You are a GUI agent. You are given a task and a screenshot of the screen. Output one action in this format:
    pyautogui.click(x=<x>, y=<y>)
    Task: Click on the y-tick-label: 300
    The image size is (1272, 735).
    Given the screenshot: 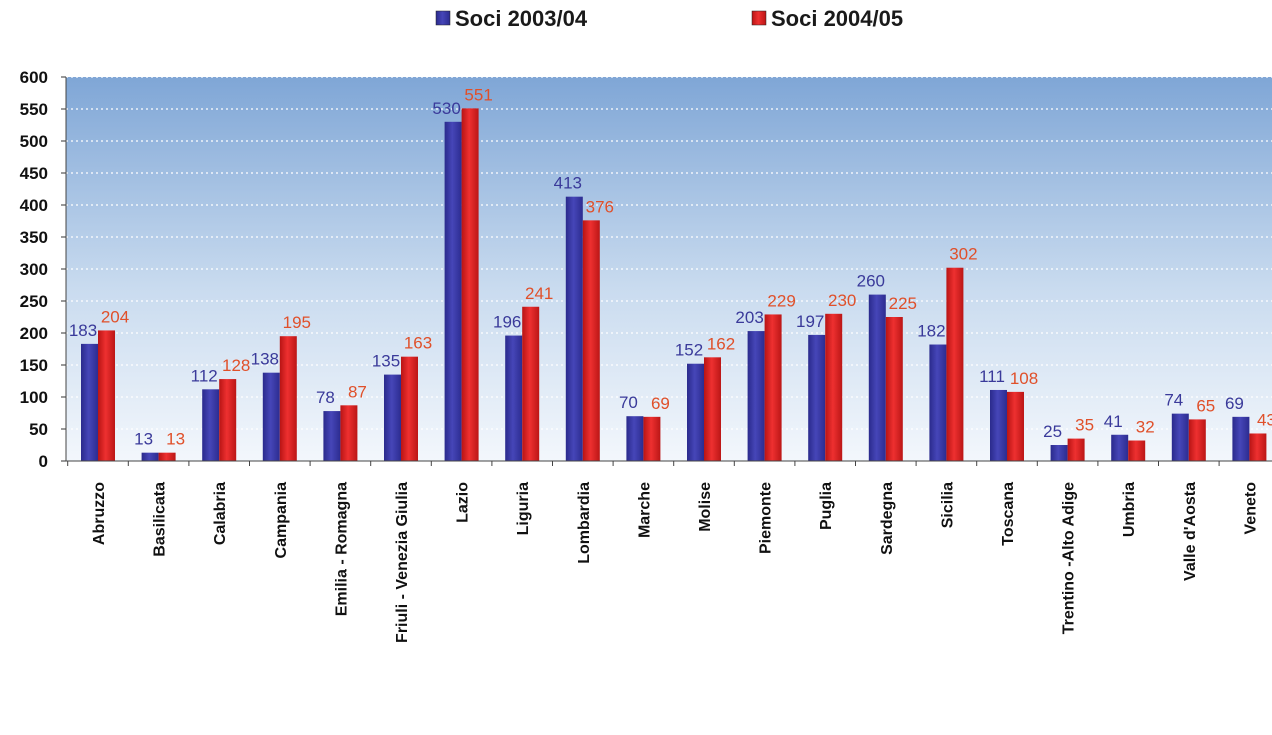 What is the action you would take?
    pyautogui.click(x=34, y=269)
    